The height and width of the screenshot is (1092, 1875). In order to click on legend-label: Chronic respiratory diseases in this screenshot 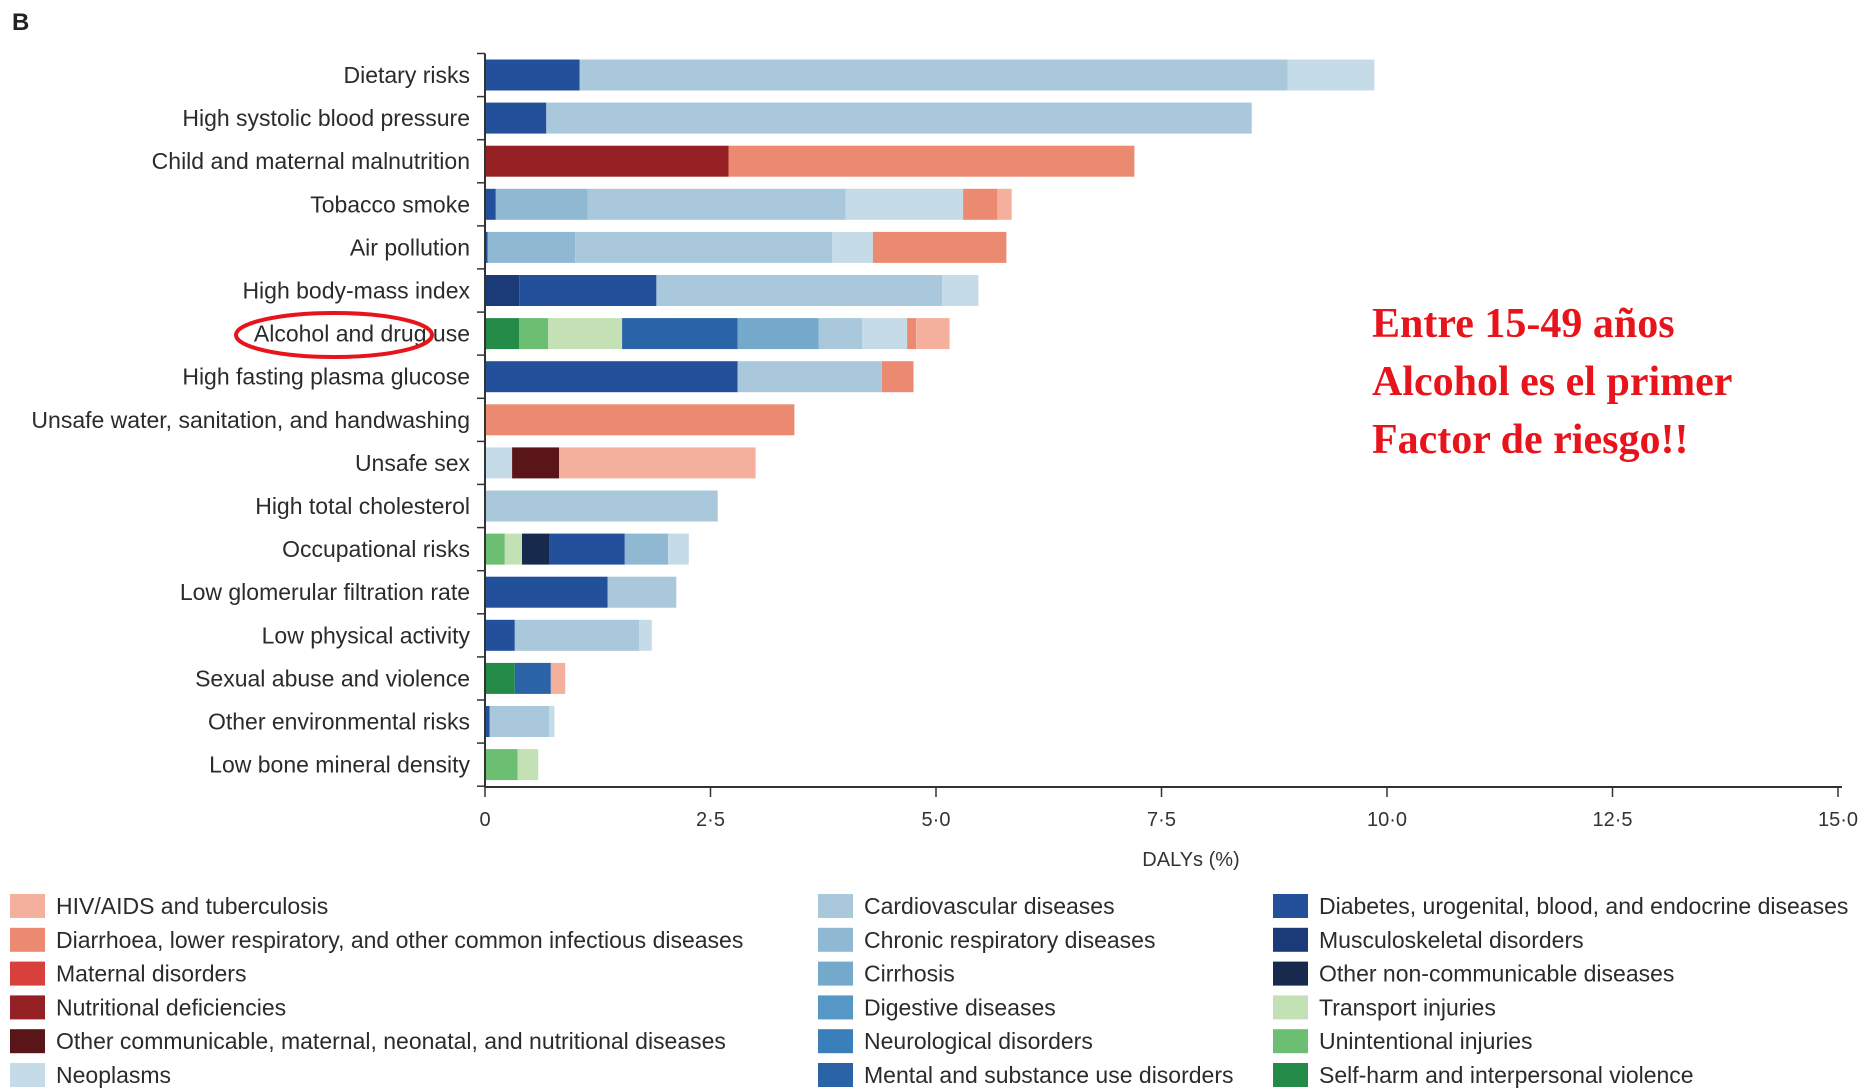, I will do `click(1009, 940)`.